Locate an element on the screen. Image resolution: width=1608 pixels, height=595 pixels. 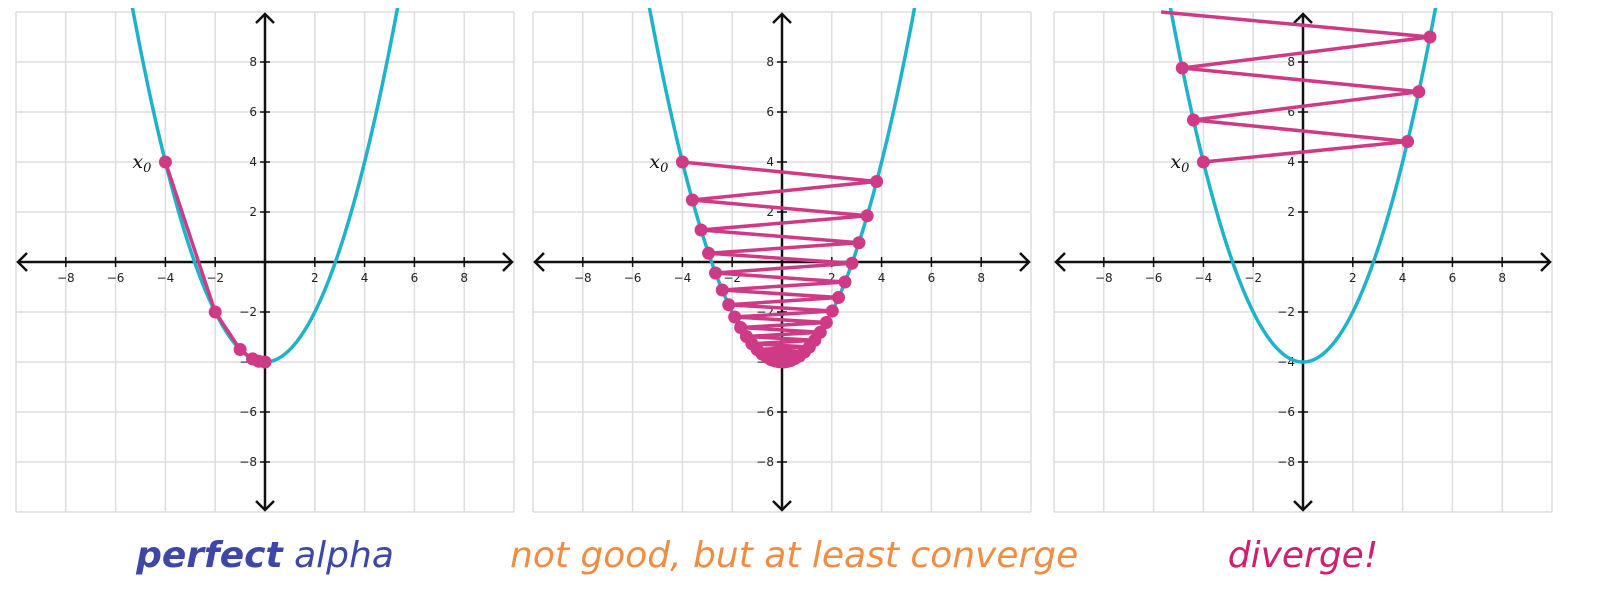
function-curve is located at coordinates (1303, 186).